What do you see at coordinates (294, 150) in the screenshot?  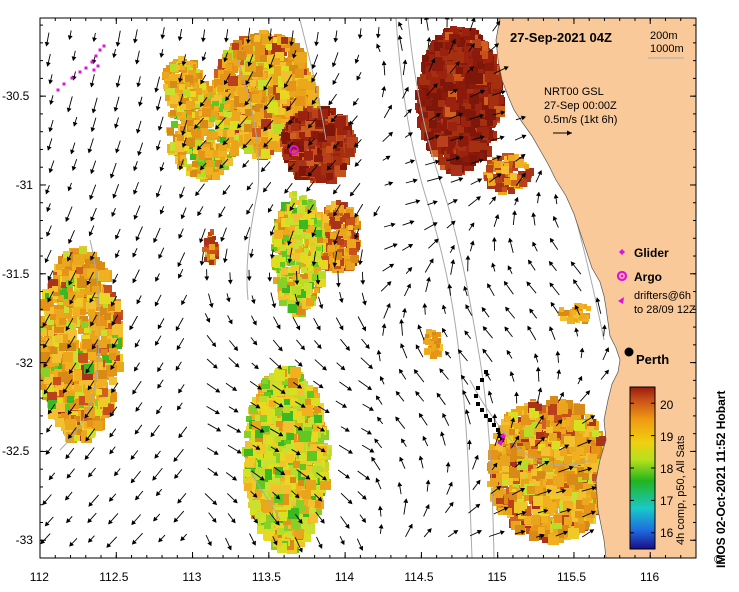 I see `argo-float-marker` at bounding box center [294, 150].